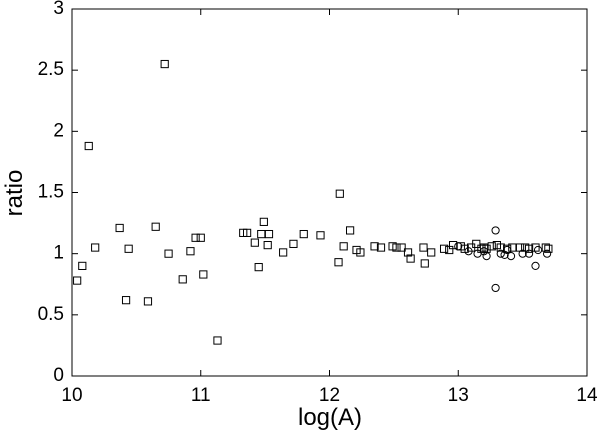 This screenshot has width=600, height=435. What do you see at coordinates (58, 9) in the screenshot?
I see `y-tick-label: 3` at bounding box center [58, 9].